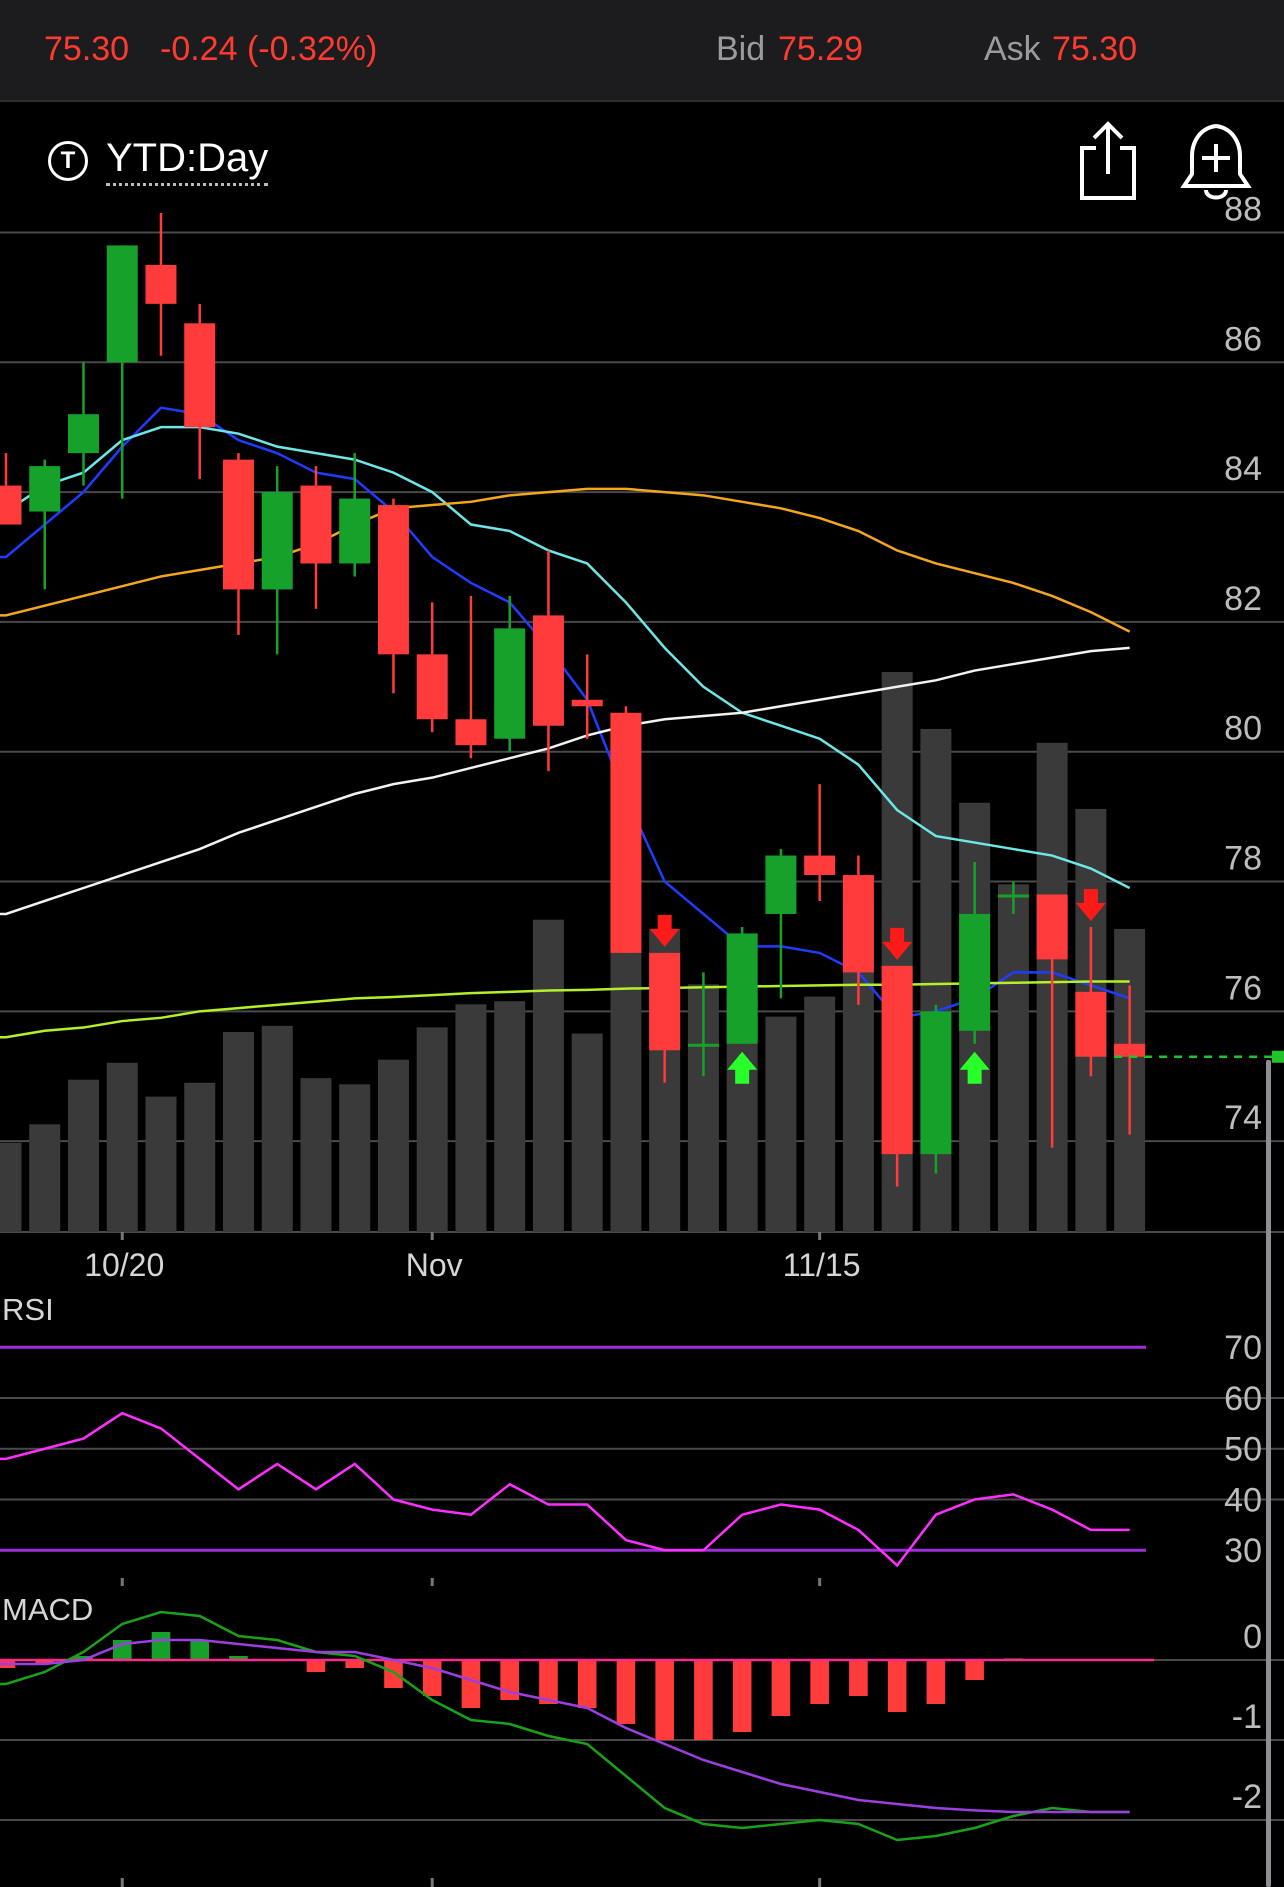 The image size is (1284, 1887). Describe the element at coordinates (1278, 1056) in the screenshot. I see `last-price-tag` at that location.